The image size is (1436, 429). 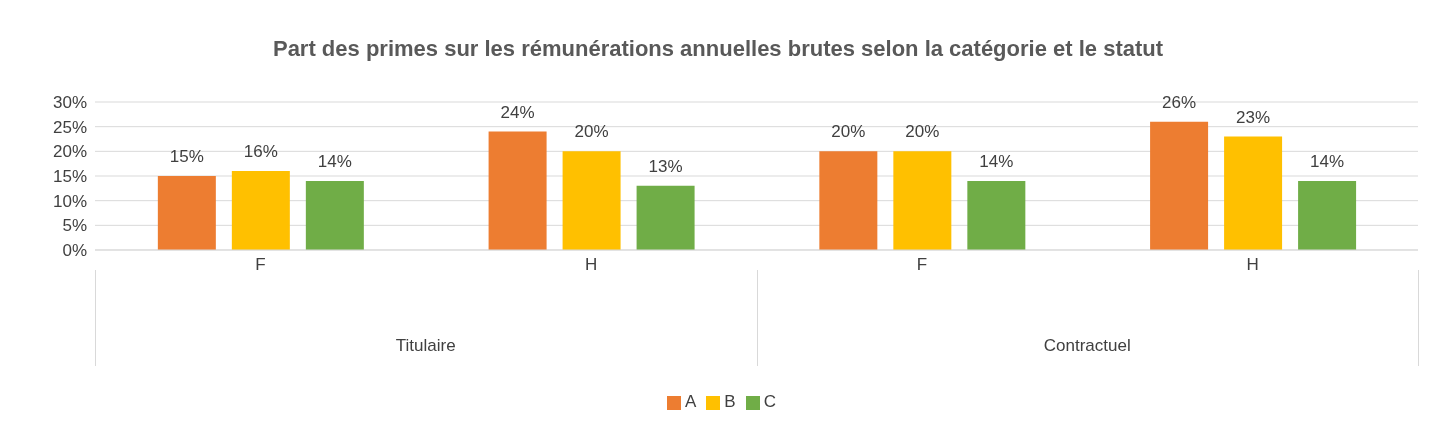 What do you see at coordinates (186, 156) in the screenshot?
I see `data-label: 15%` at bounding box center [186, 156].